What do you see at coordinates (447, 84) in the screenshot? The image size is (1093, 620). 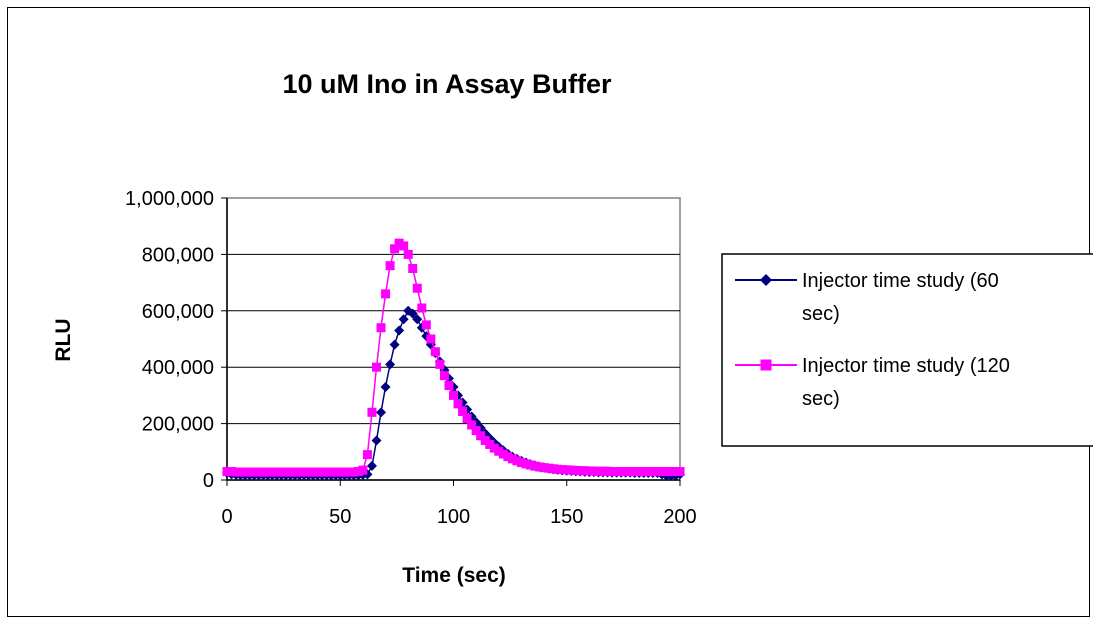 I see `chart-title: 10 uM Ino in Assay Buffer` at bounding box center [447, 84].